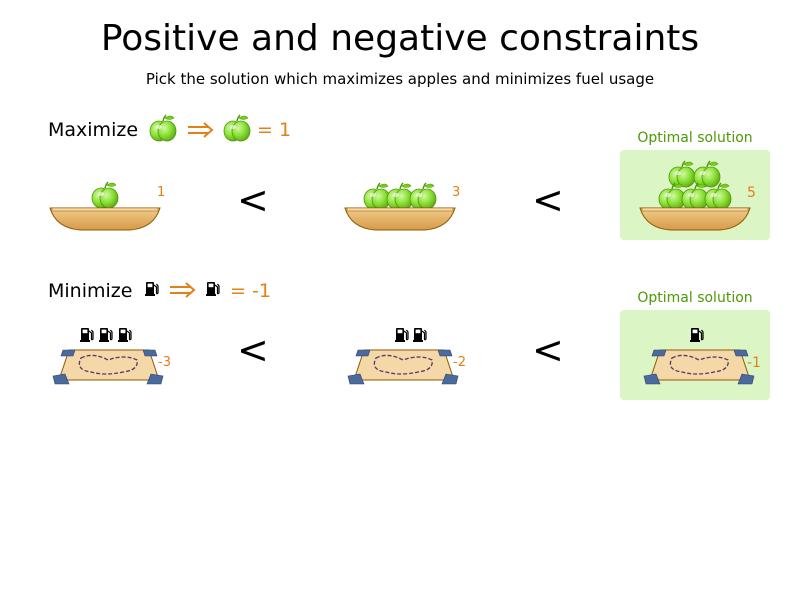  I want to click on maximize-score-2: 3, so click(456, 192).